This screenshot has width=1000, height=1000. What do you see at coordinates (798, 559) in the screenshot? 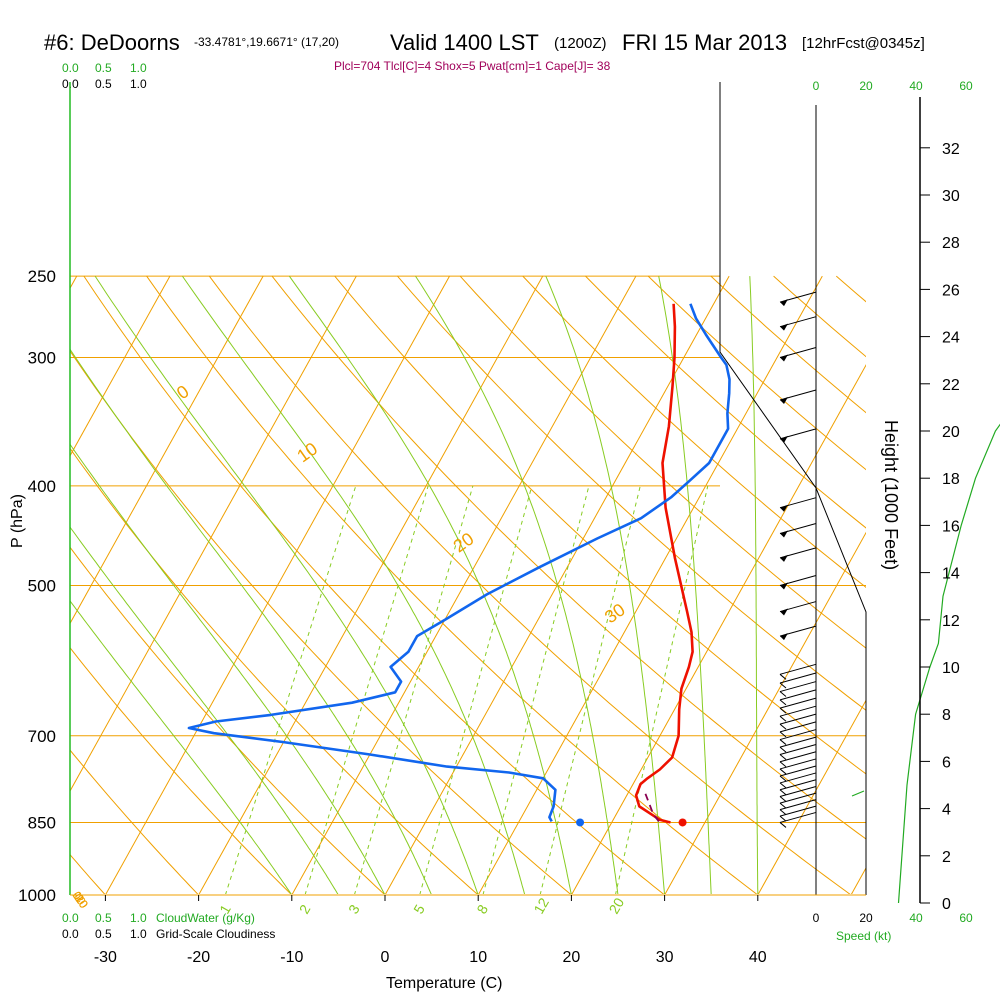
I see `wind-barbs` at bounding box center [798, 559].